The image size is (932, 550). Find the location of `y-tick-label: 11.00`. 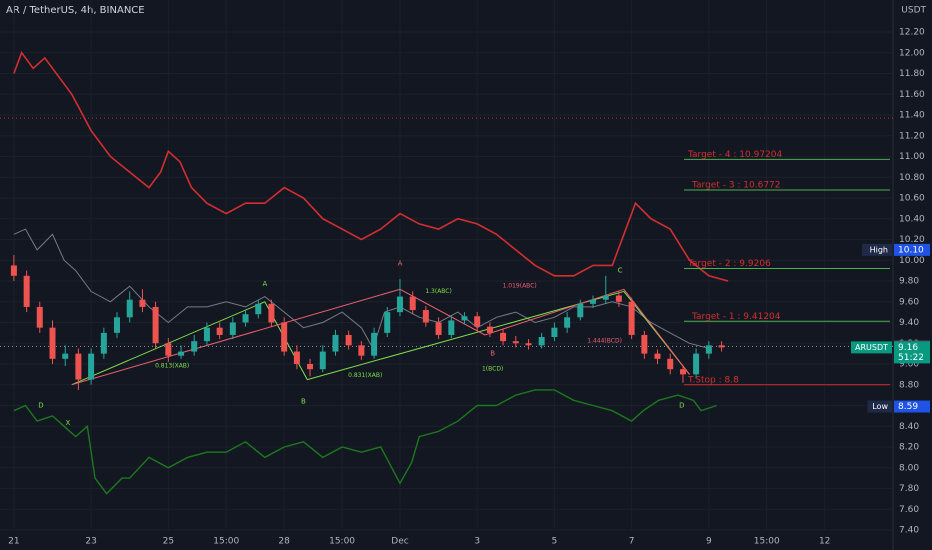

y-tick-label: 11.00 is located at coordinates (912, 157).